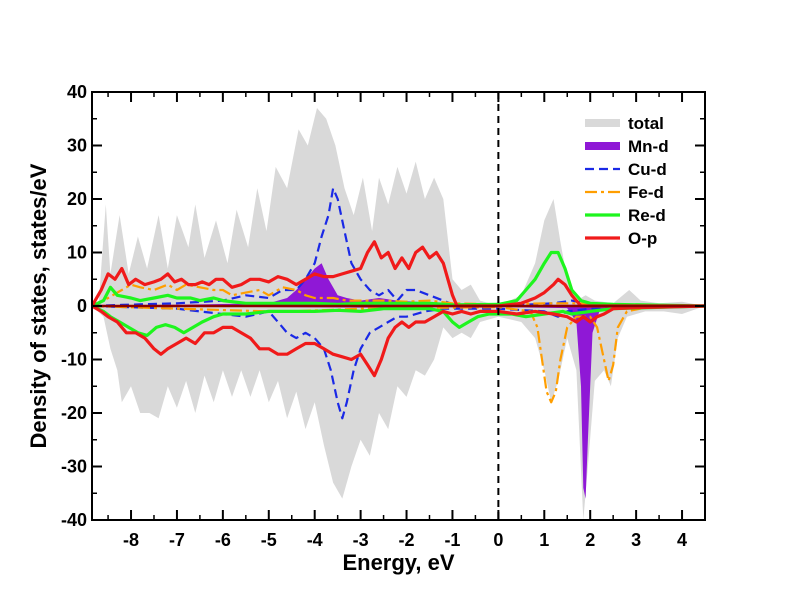 The width and height of the screenshot is (792, 612). Describe the element at coordinates (82, 306) in the screenshot. I see `y-tick-label: 0` at that location.